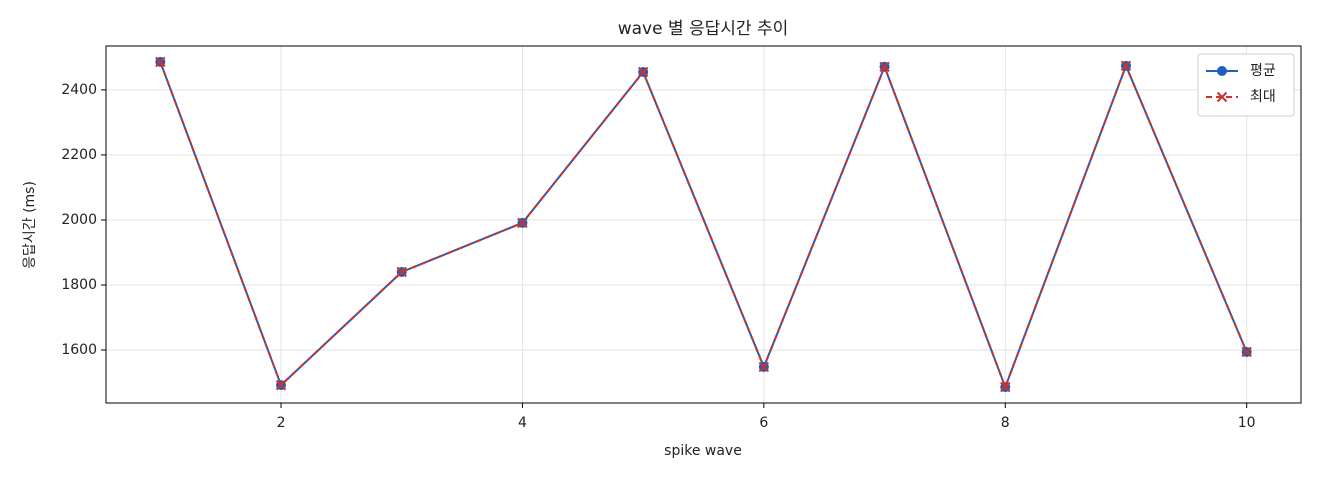 The width and height of the screenshot is (1320, 480). I want to click on legend-label: 평균, so click(1263, 71).